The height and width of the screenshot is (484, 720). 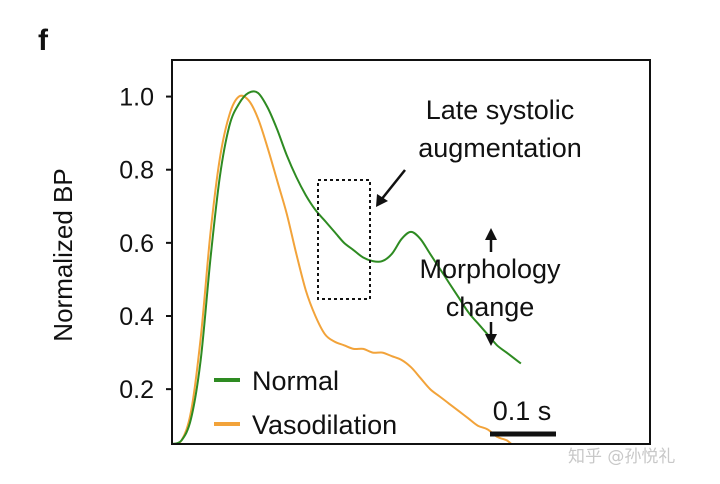 What do you see at coordinates (295, 381) in the screenshot?
I see `legend-label-normal: Normal` at bounding box center [295, 381].